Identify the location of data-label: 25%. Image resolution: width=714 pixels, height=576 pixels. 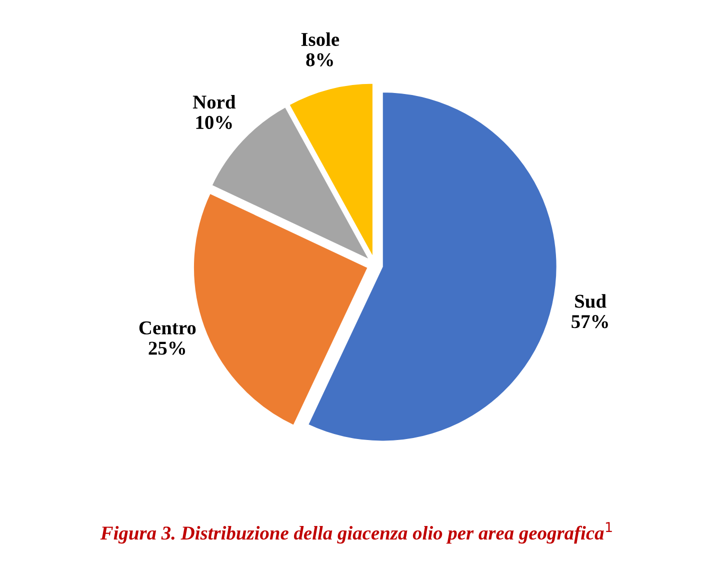
(167, 348).